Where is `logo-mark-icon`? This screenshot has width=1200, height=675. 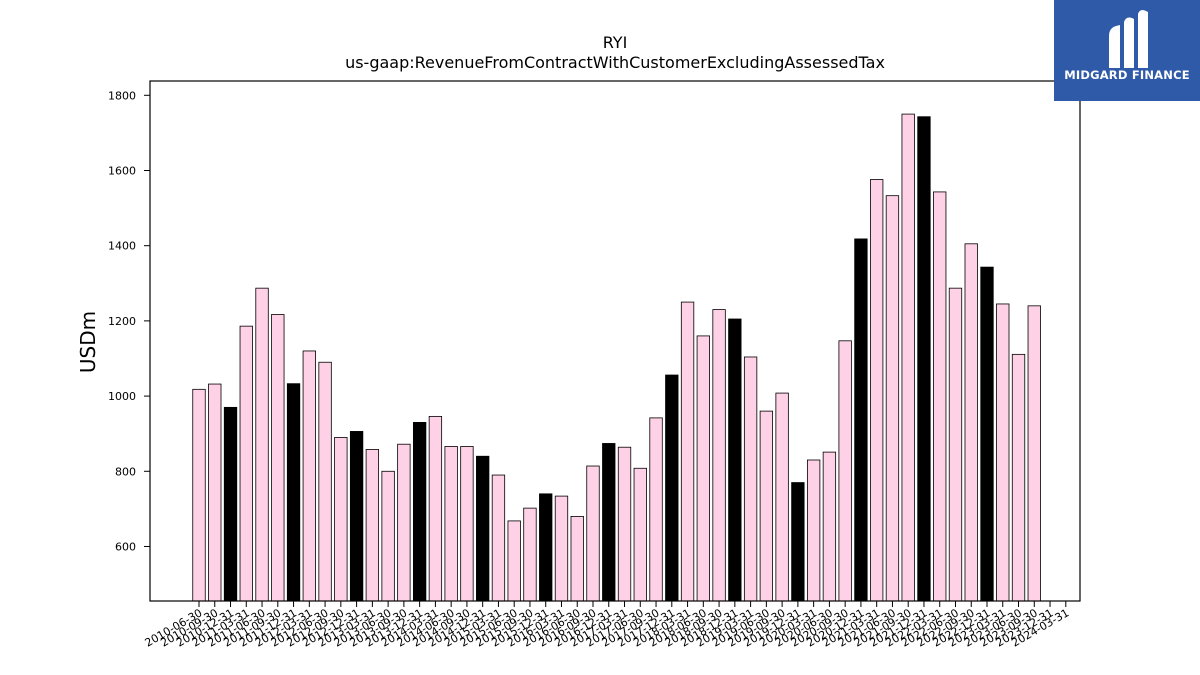 logo-mark-icon is located at coordinates (1128, 39).